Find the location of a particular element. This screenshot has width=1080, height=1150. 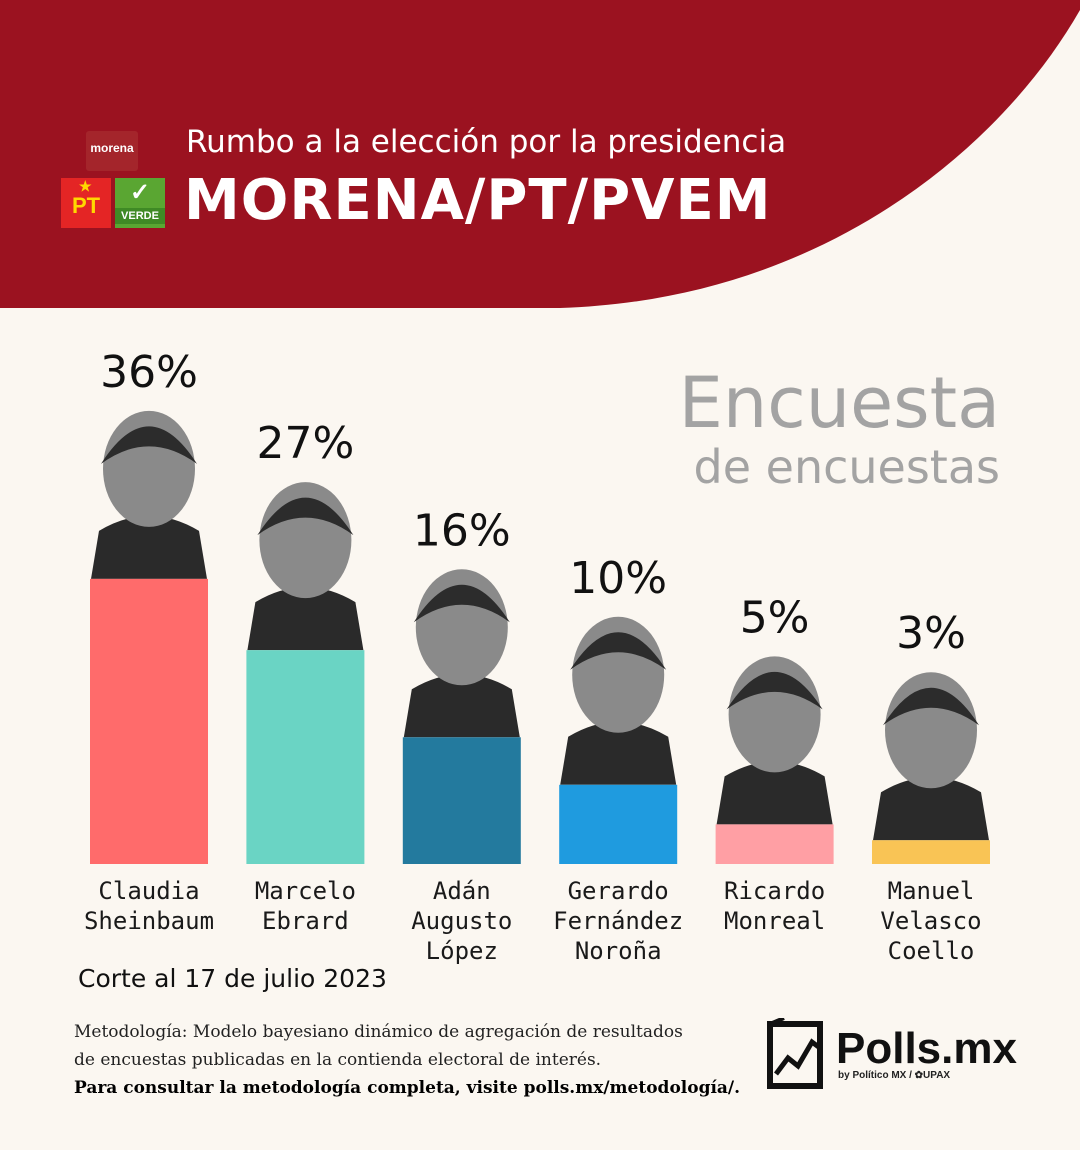

category-label: Gerardo Fernández Noroña is located at coordinates (618, 921).